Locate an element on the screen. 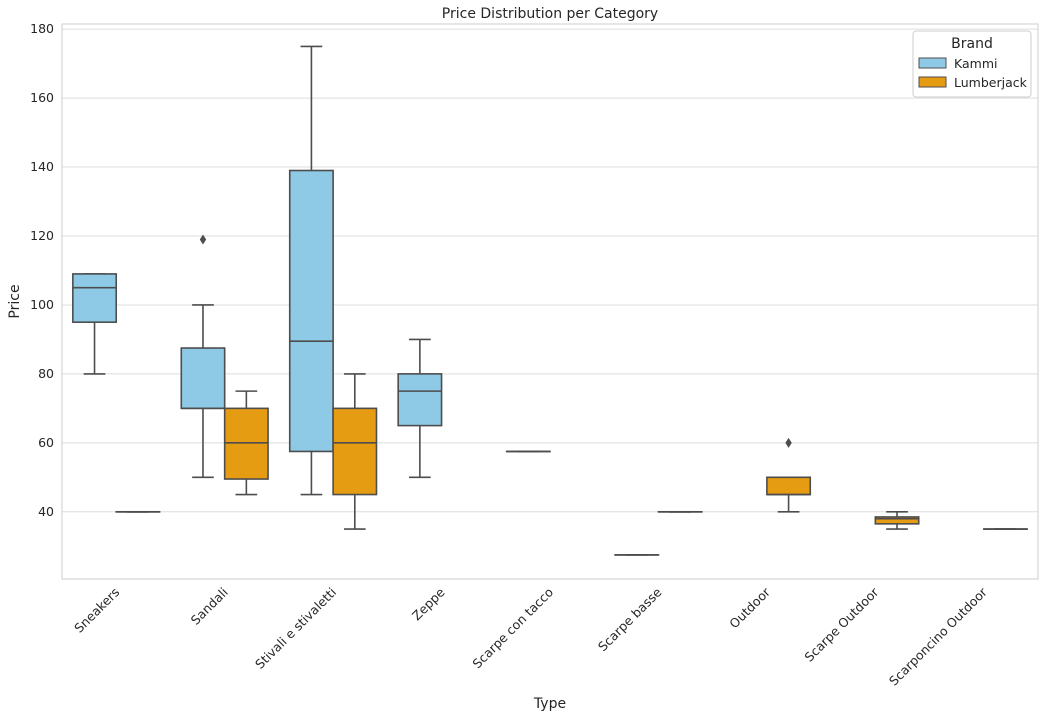 Image resolution: width=1049 pixels, height=717 pixels. y-tick-labels: 40 60 80 100 120 140 160 180 is located at coordinates (42, 270).